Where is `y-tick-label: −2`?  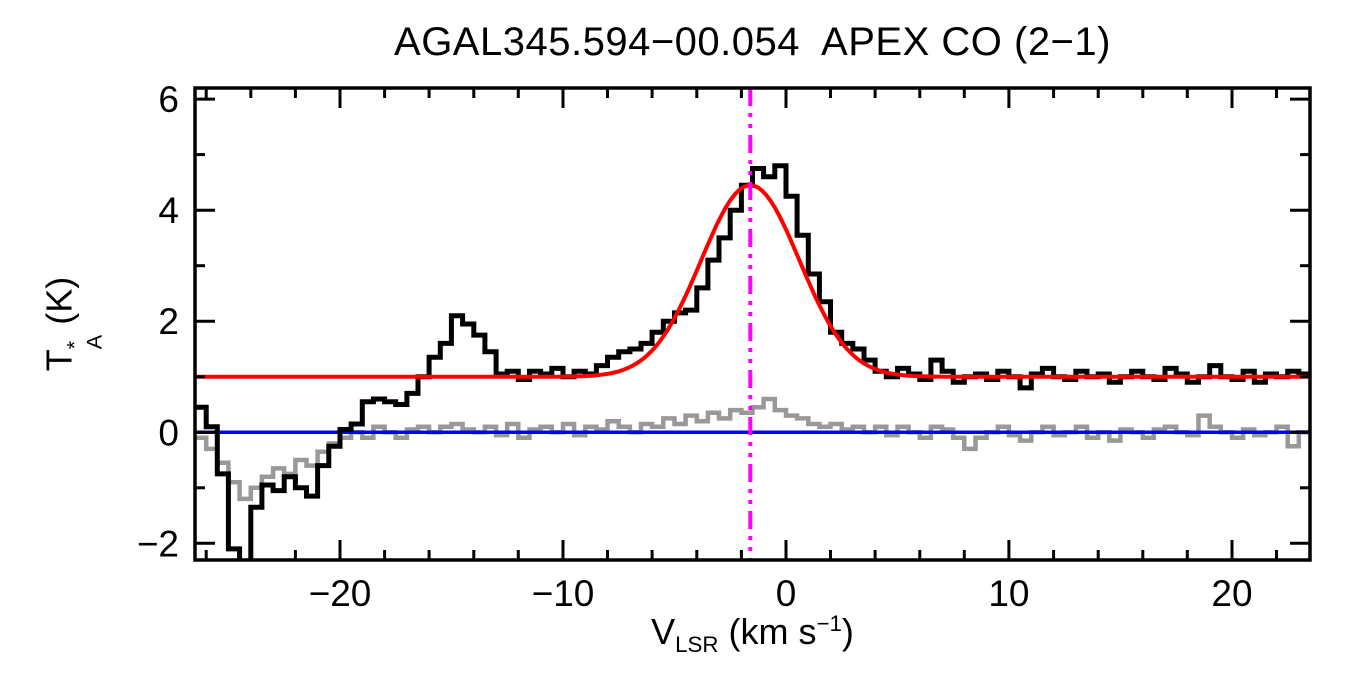 y-tick-label: −2 is located at coordinates (158, 543).